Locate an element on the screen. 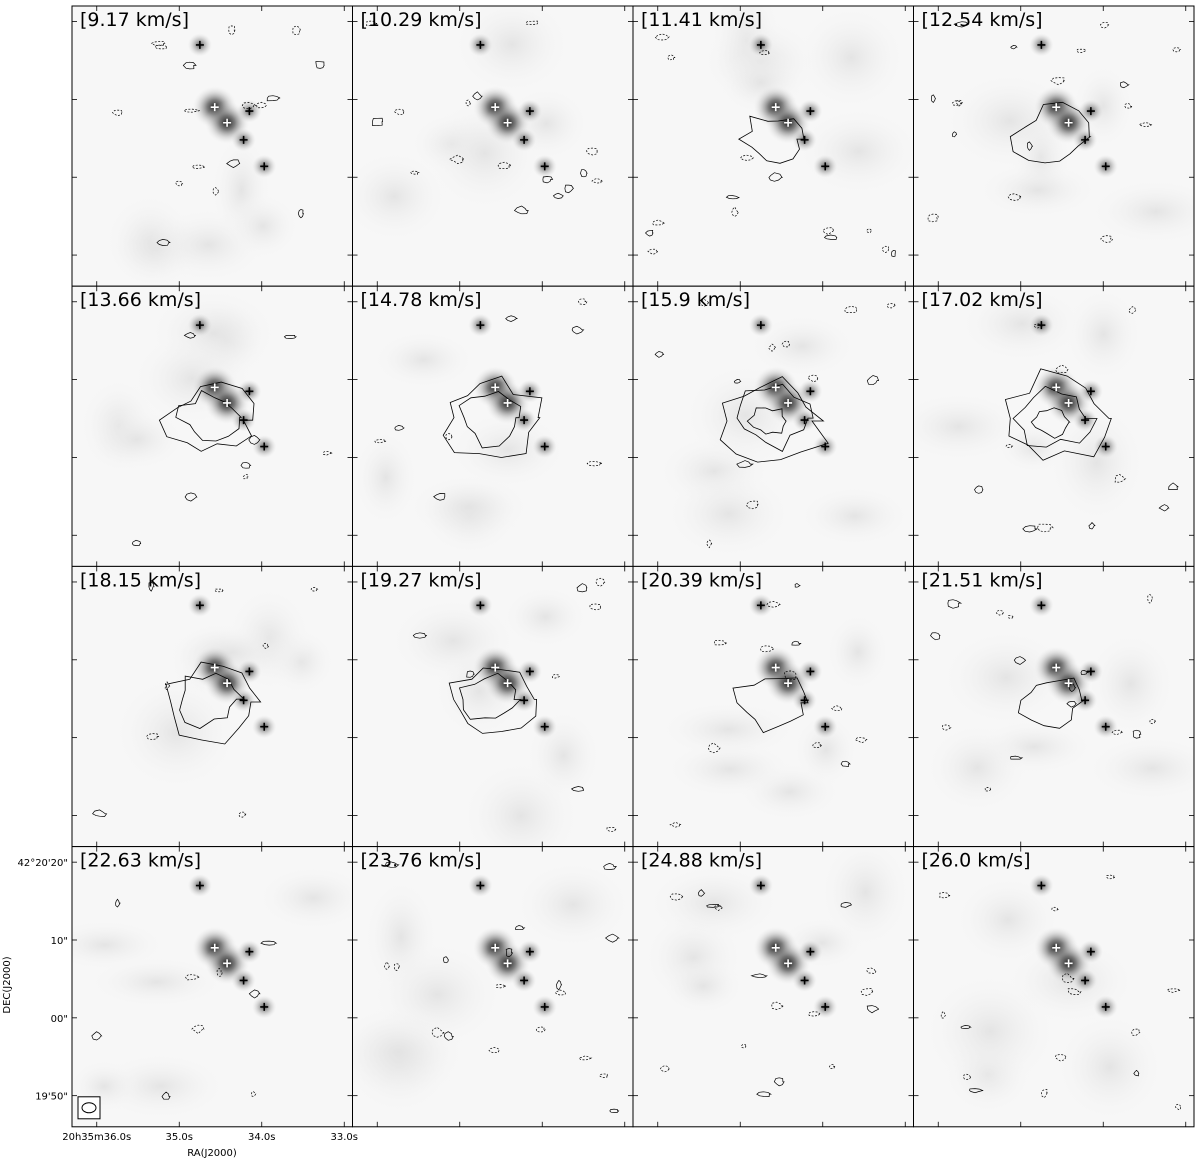  velocity-label: [24.88 km/s] is located at coordinates (701, 861).